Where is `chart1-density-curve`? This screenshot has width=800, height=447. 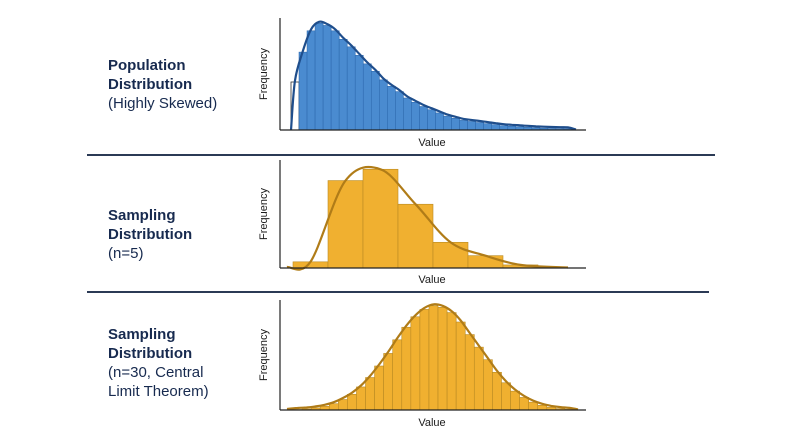
chart1-density-curve is located at coordinates (433, 75).